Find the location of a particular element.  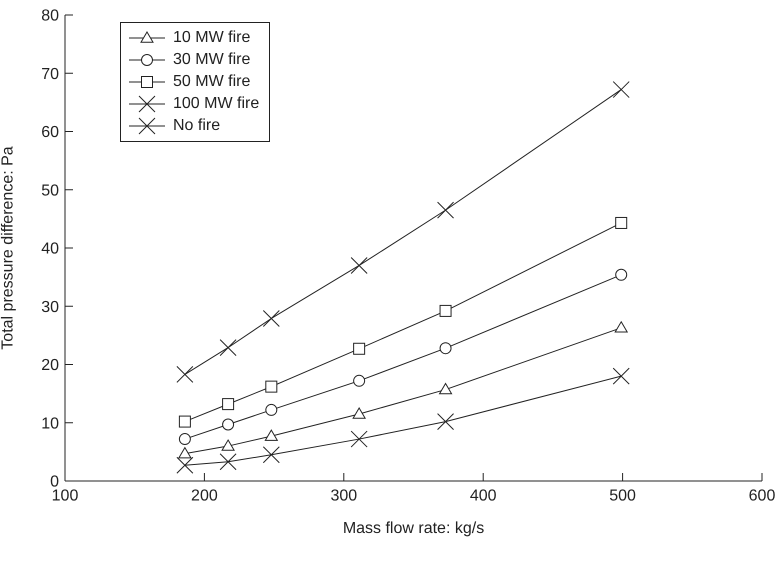

y-tick-label: 60 is located at coordinates (50, 133).